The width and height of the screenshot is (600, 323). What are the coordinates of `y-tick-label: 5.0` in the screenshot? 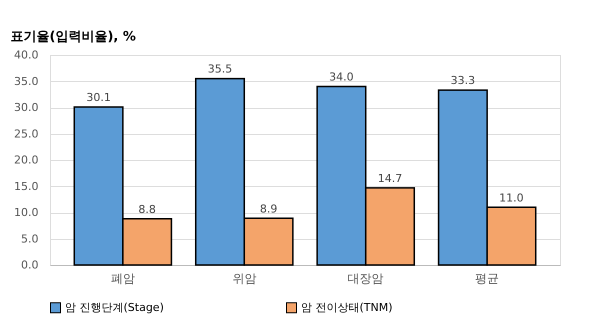 It's located at (29, 239).